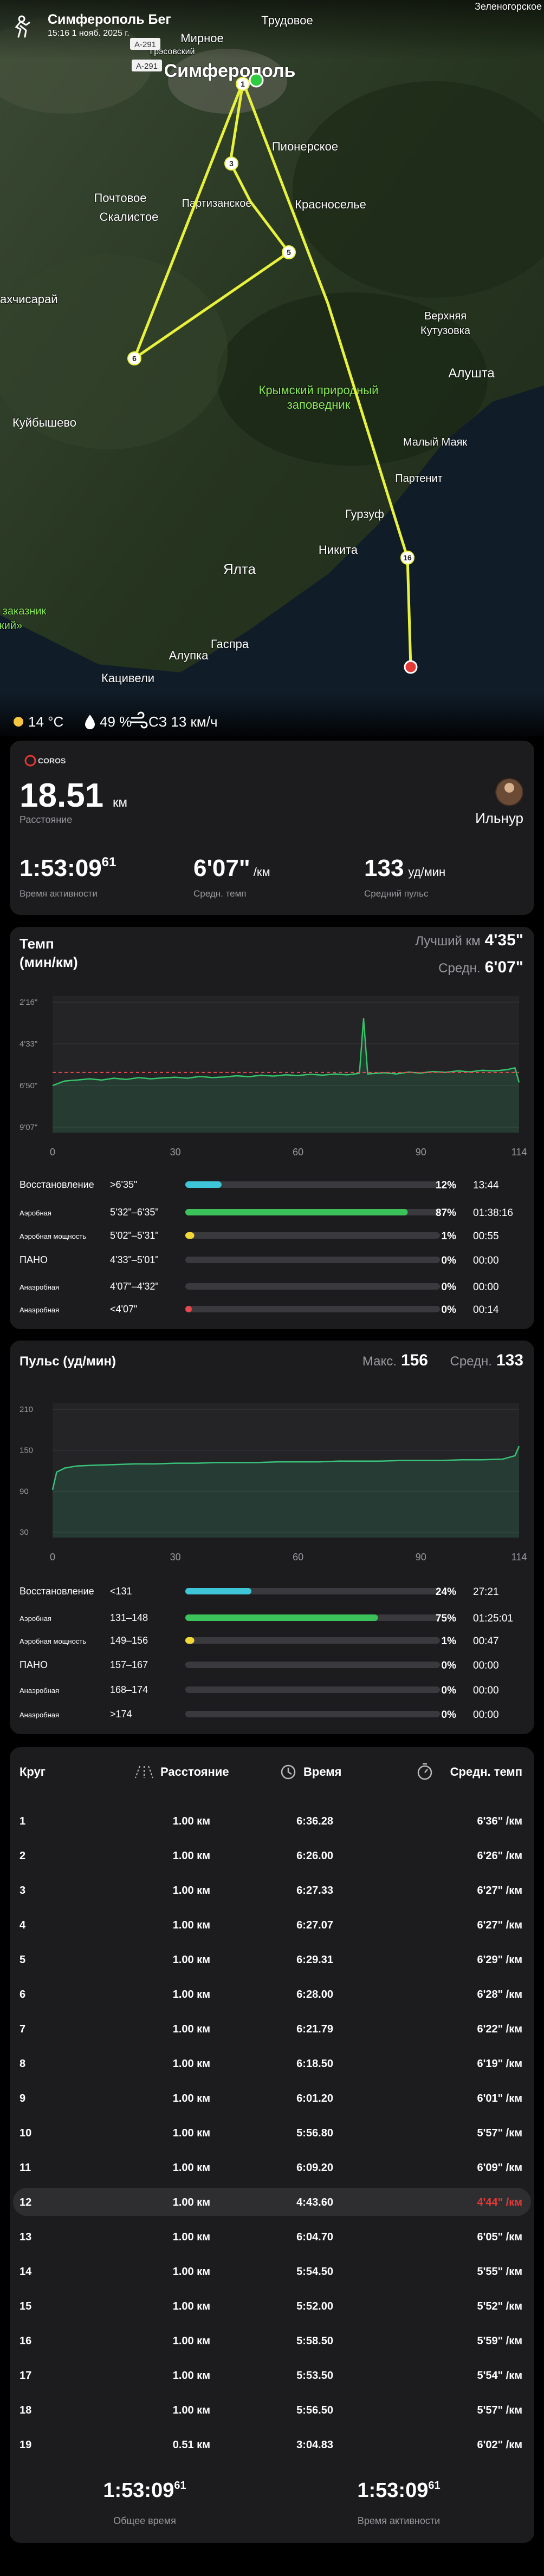 The height and width of the screenshot is (2576, 544). I want to click on place-label: Верхняя, so click(445, 316).